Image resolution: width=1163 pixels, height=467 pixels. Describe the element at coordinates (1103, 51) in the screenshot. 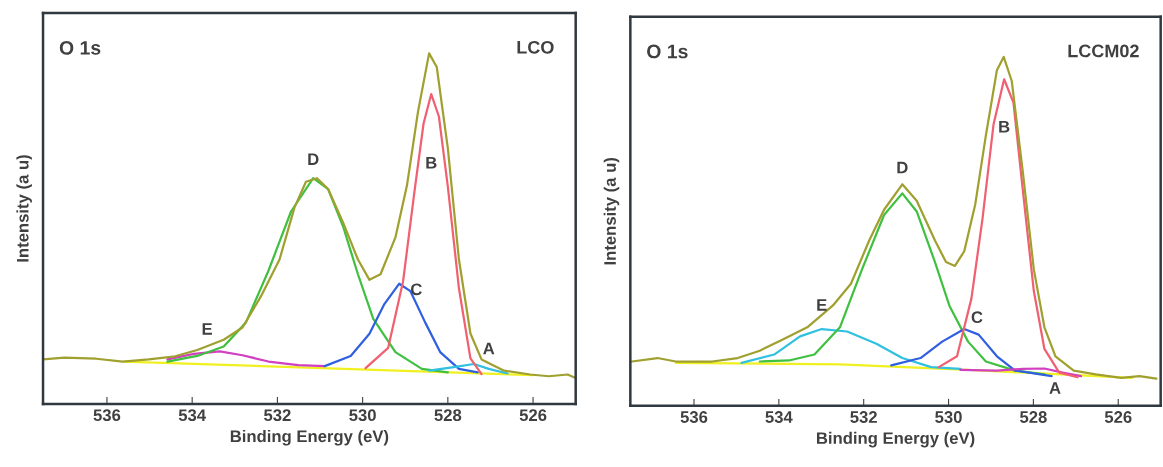

I see `chart-subtitle: LCCM02` at that location.